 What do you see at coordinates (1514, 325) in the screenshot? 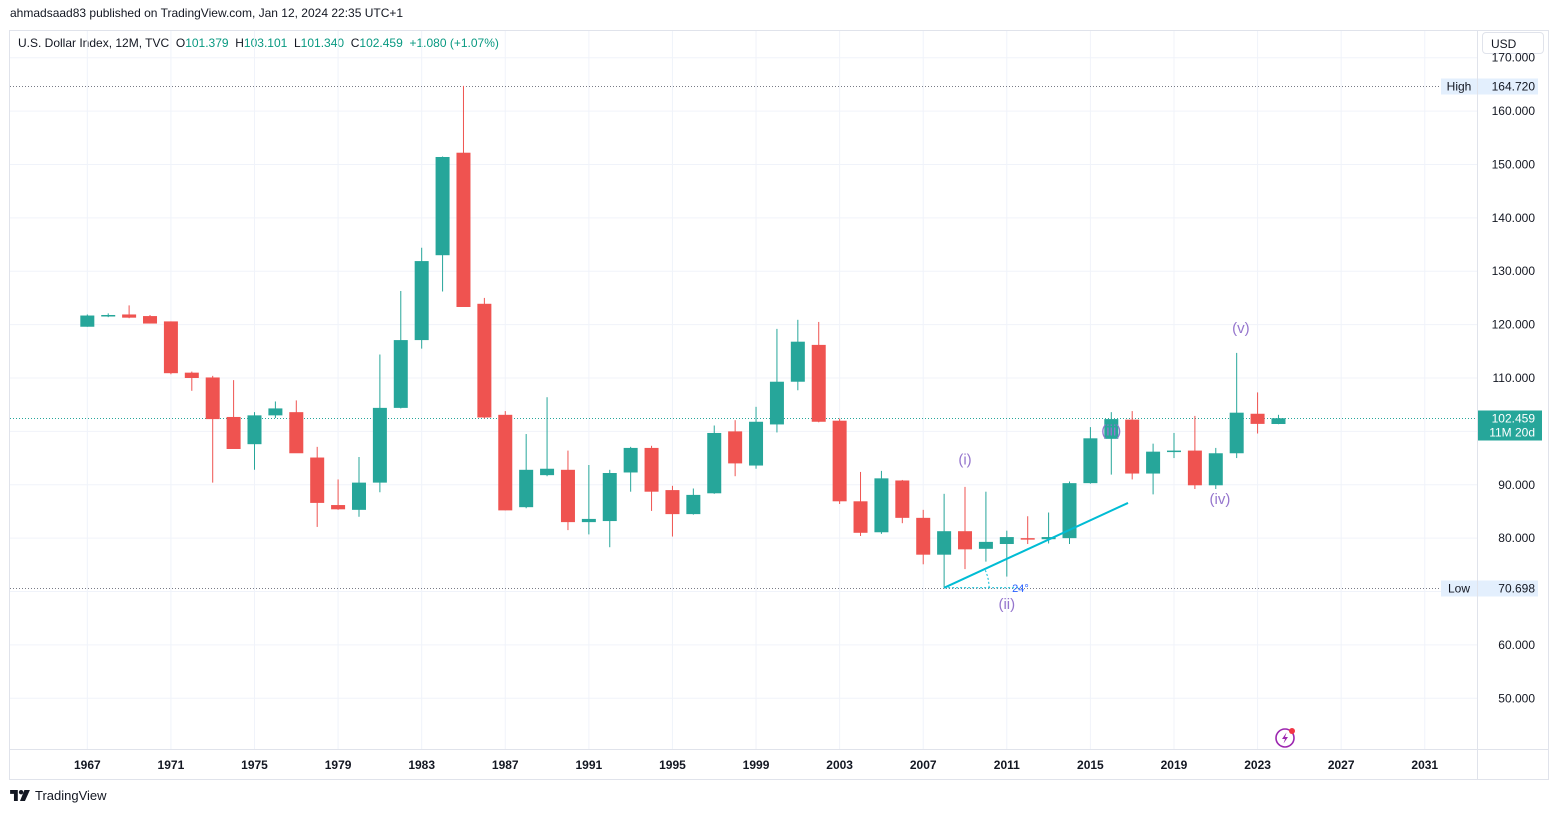
I see `price-tick-label: 120.000` at bounding box center [1514, 325].